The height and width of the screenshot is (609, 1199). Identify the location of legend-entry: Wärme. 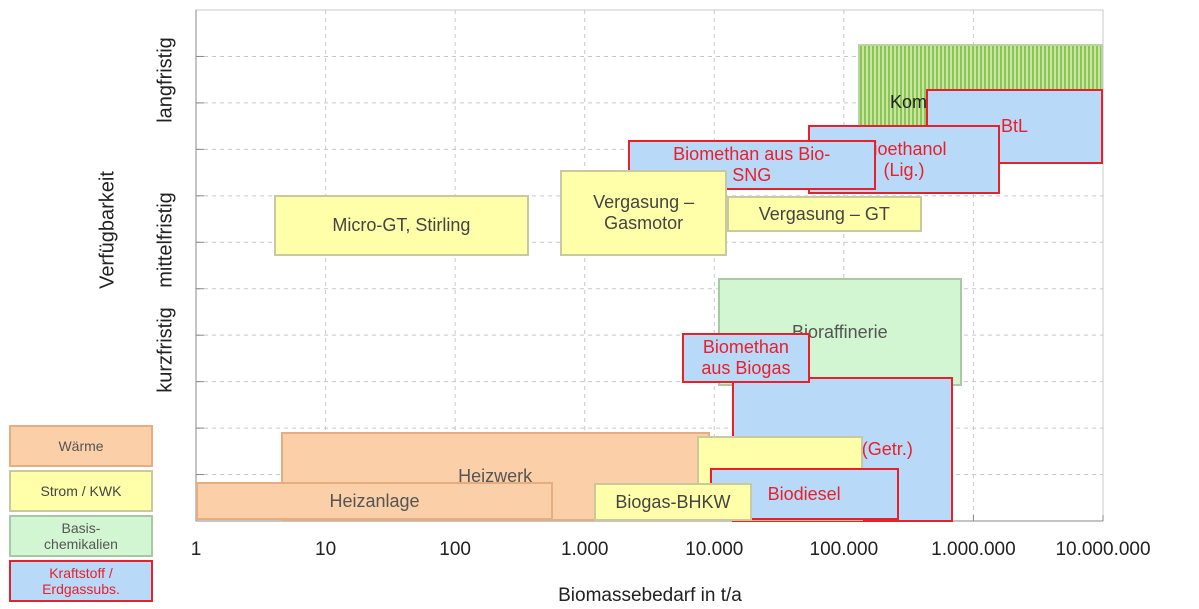
(81, 446).